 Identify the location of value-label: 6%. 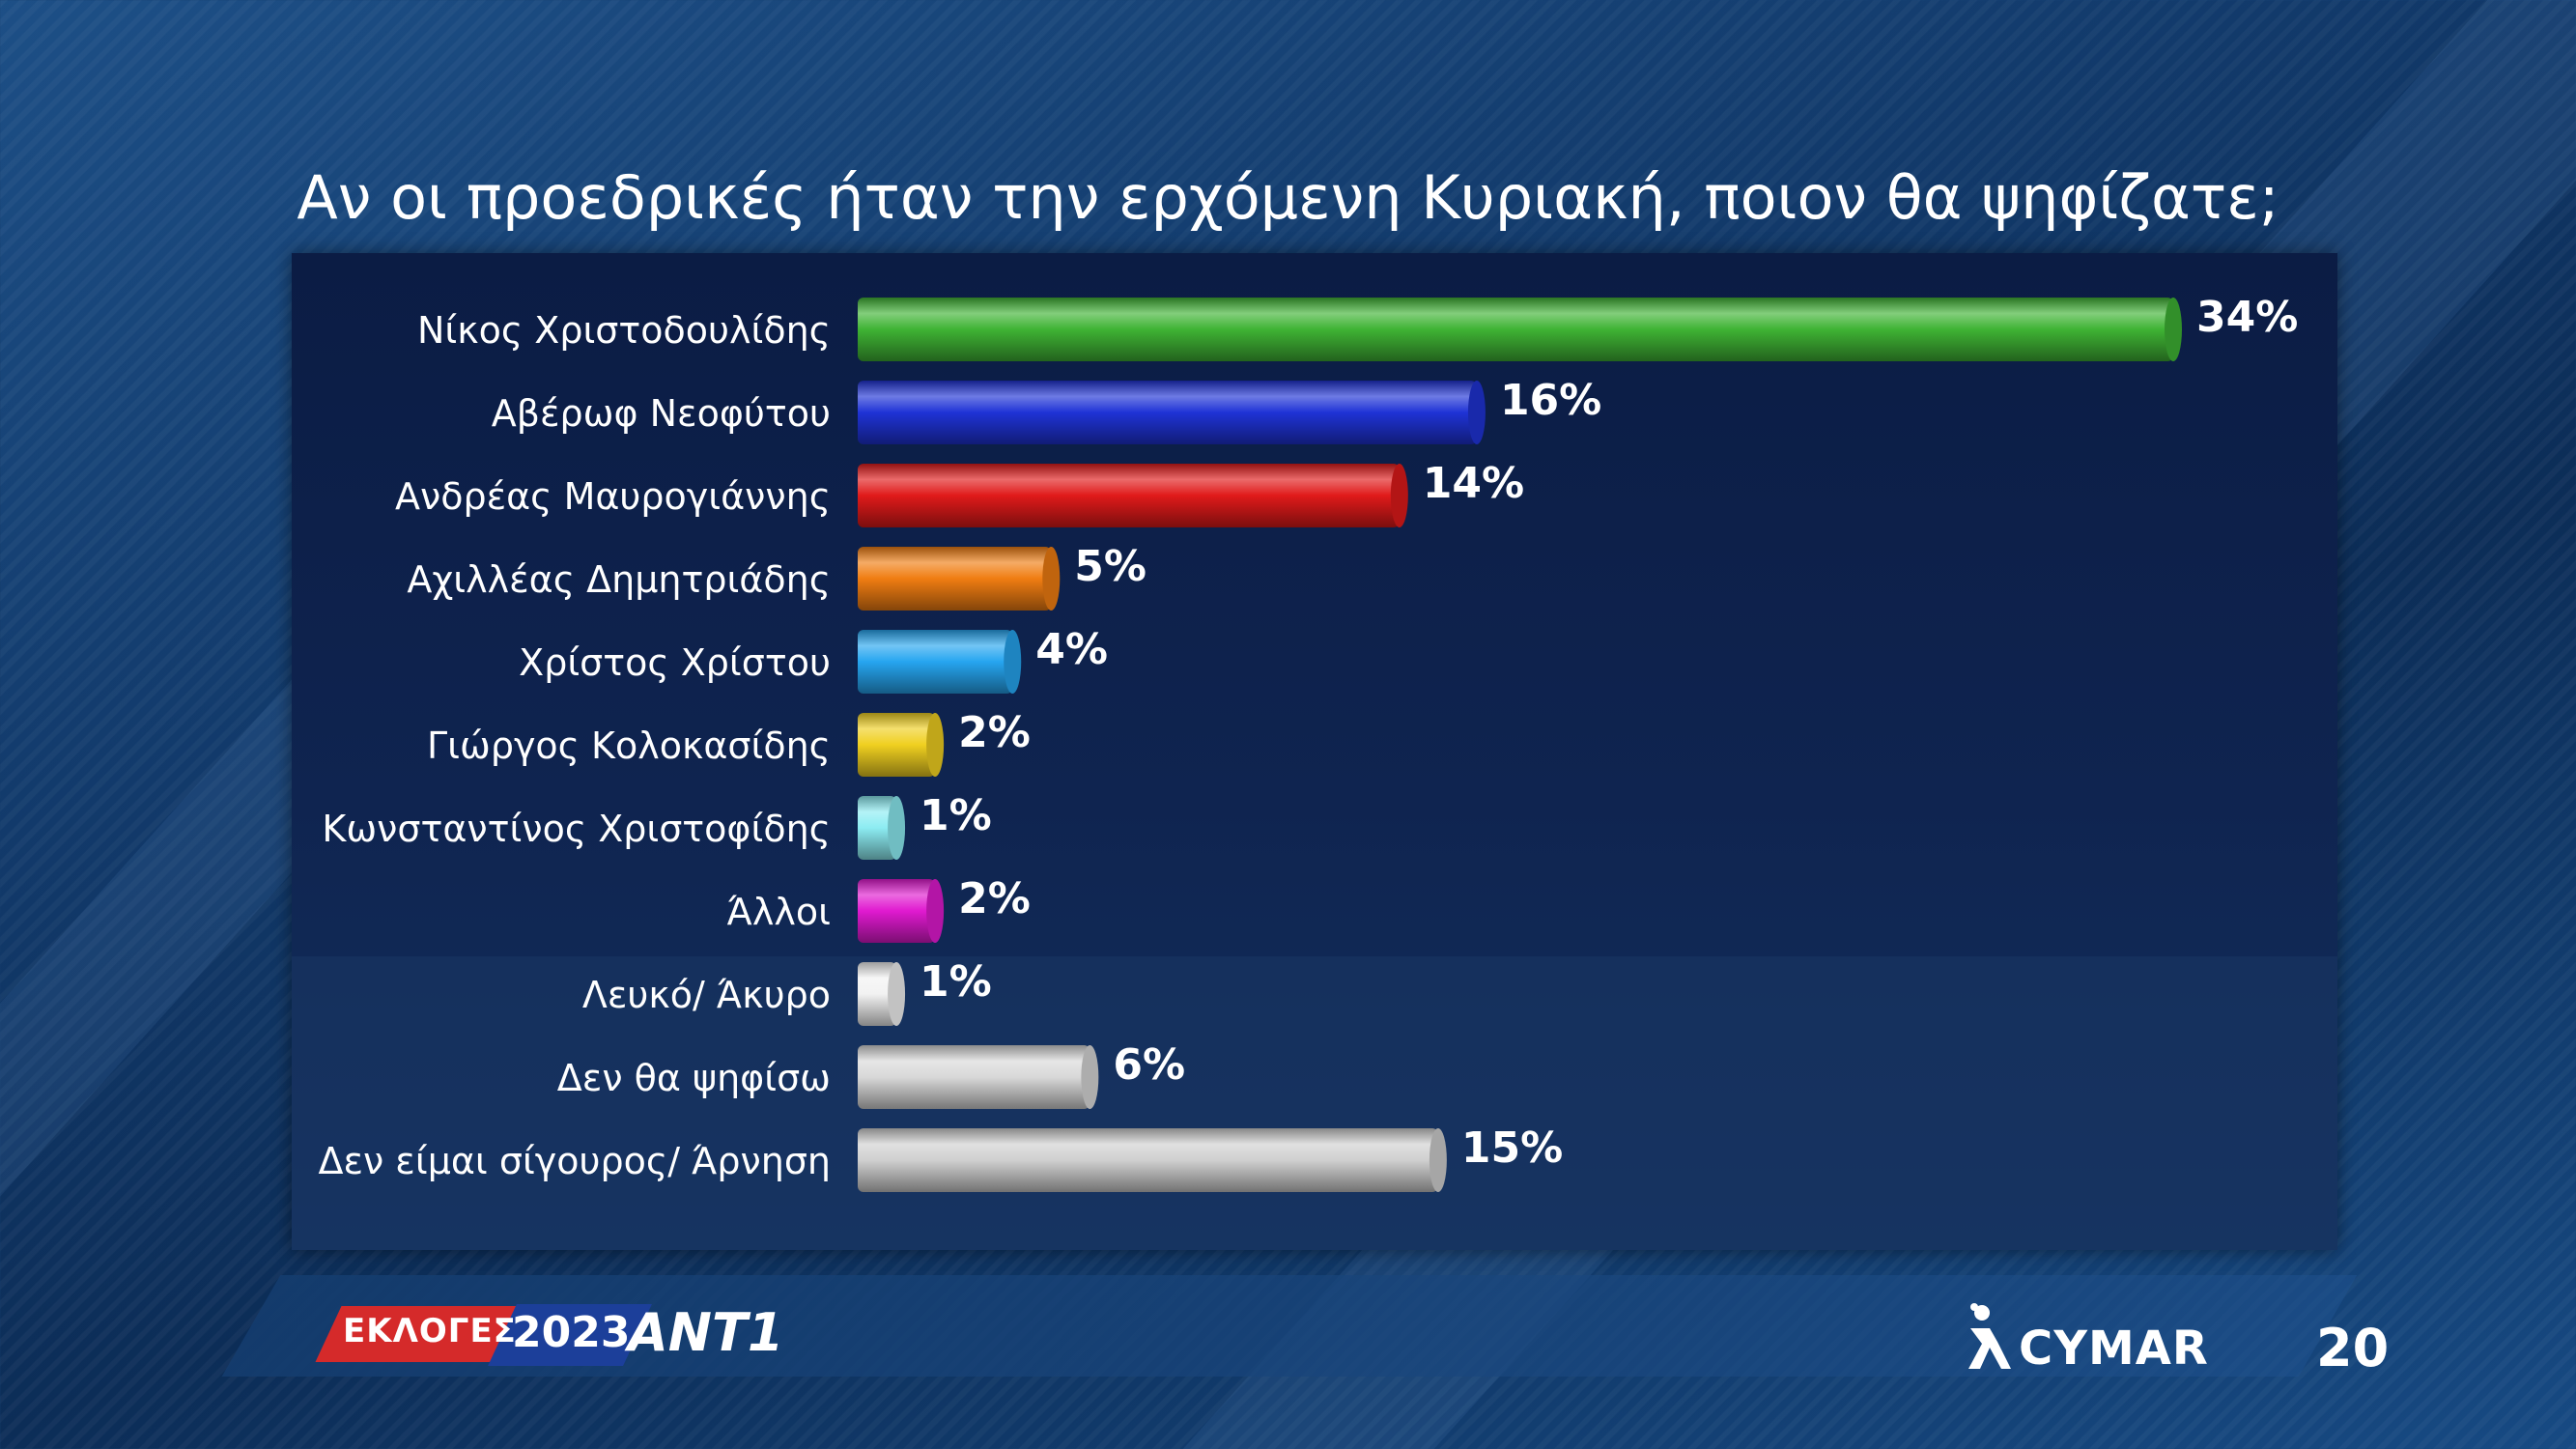
(1149, 1065).